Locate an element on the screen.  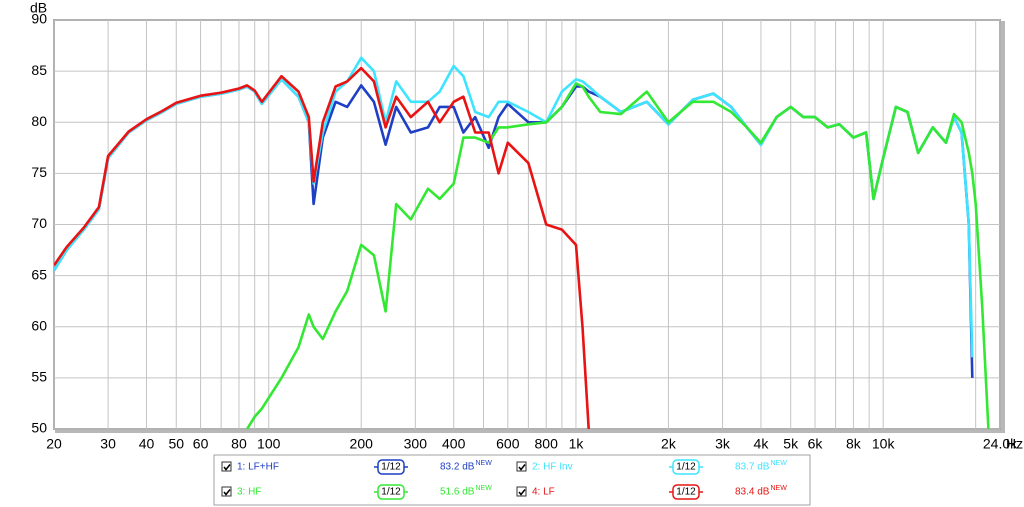
level-label: 83.7 dB is located at coordinates (752, 467).